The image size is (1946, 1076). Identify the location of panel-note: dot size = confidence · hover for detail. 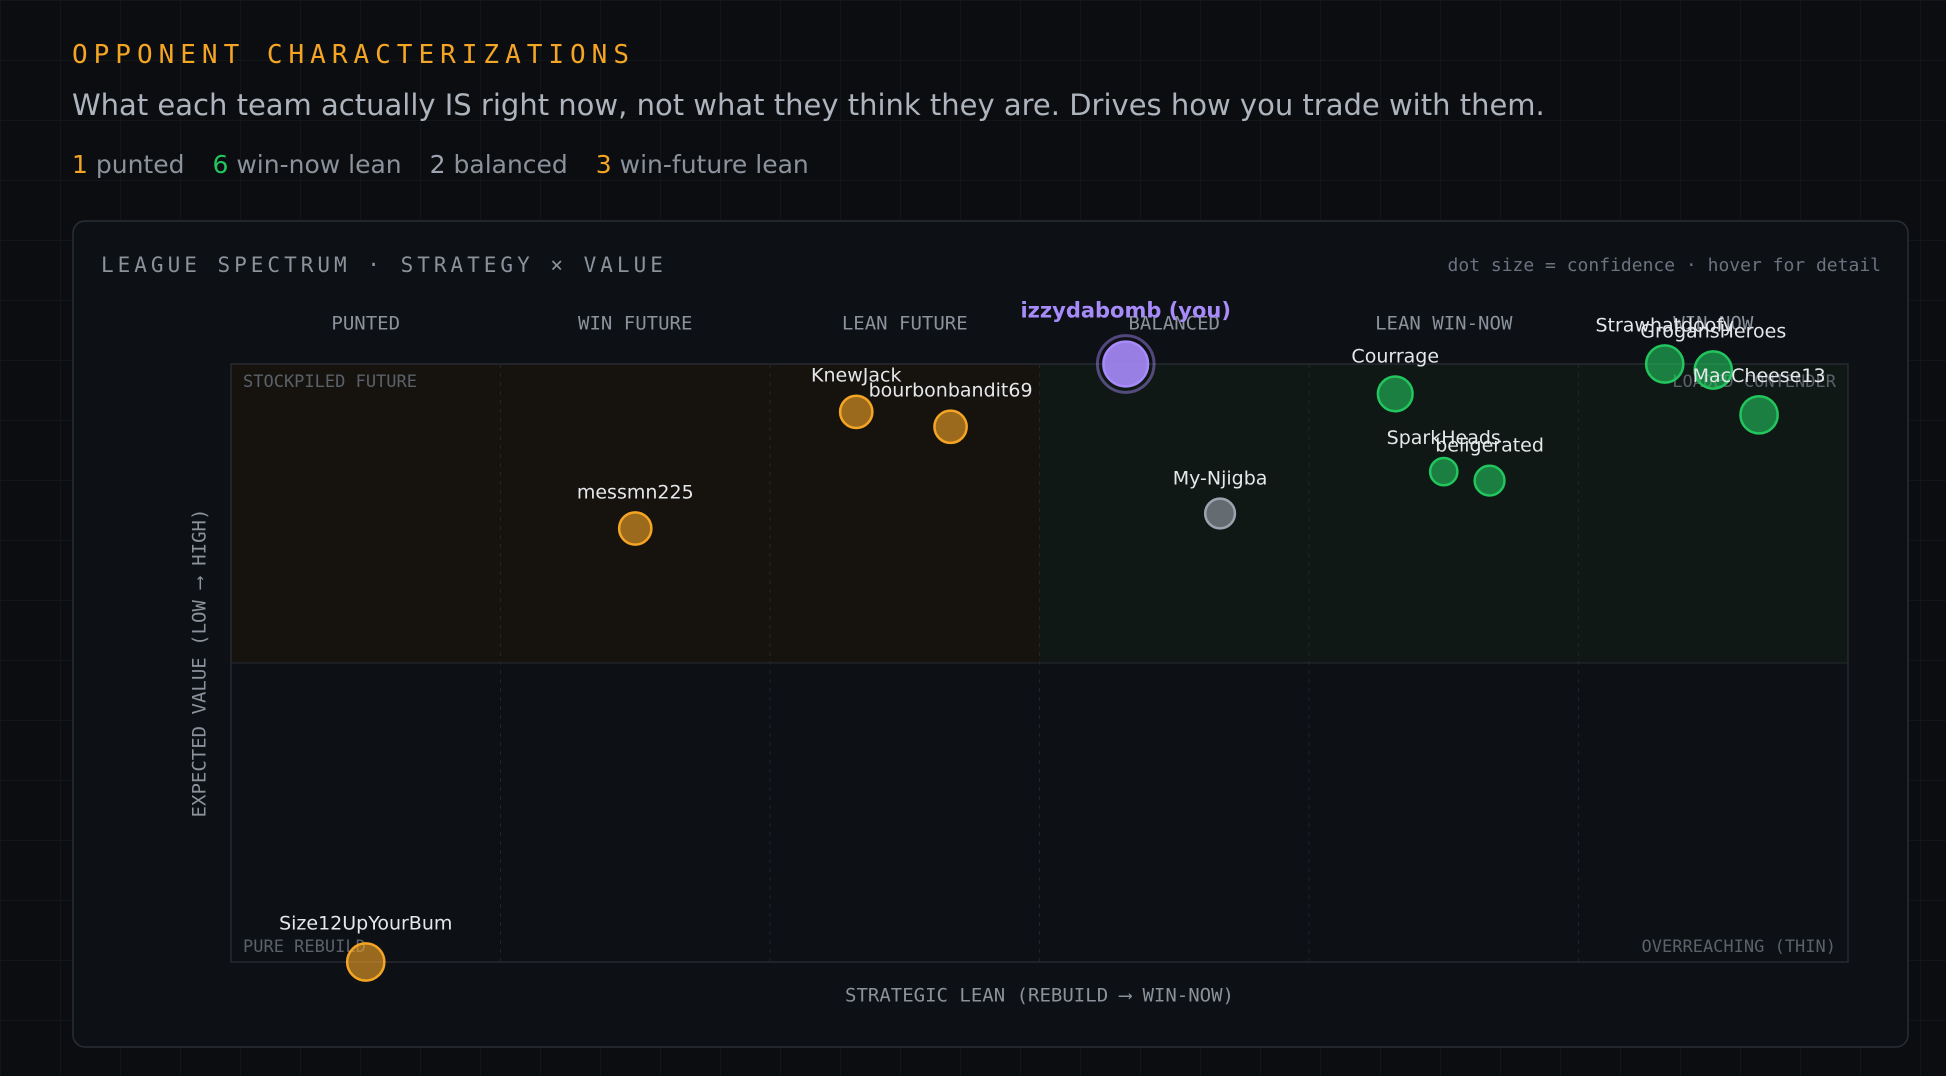
(1664, 265).